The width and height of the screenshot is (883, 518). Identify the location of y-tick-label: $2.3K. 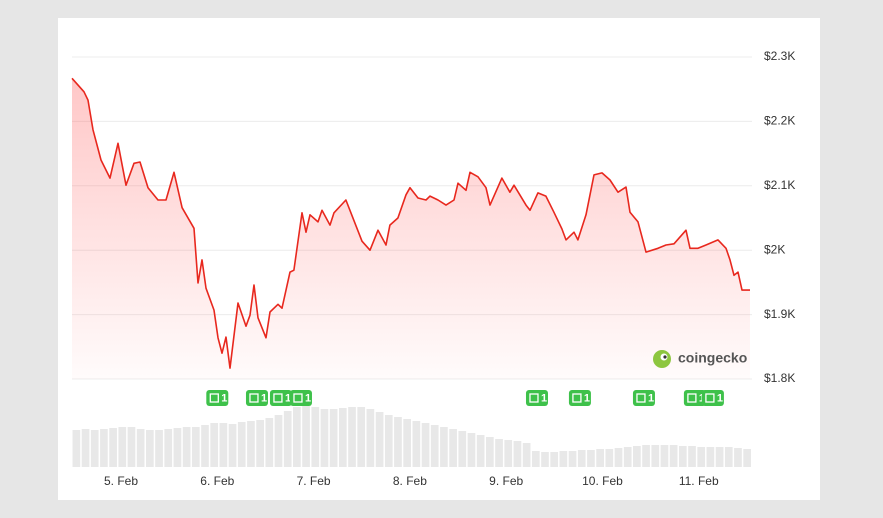
(779, 56).